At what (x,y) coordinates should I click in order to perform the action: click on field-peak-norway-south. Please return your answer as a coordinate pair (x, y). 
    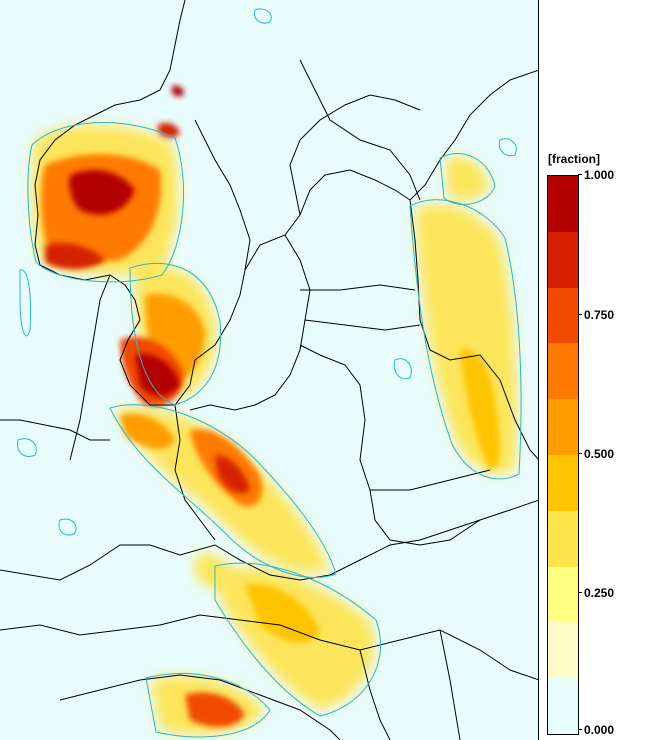
    Looking at the image, I should click on (75, 256).